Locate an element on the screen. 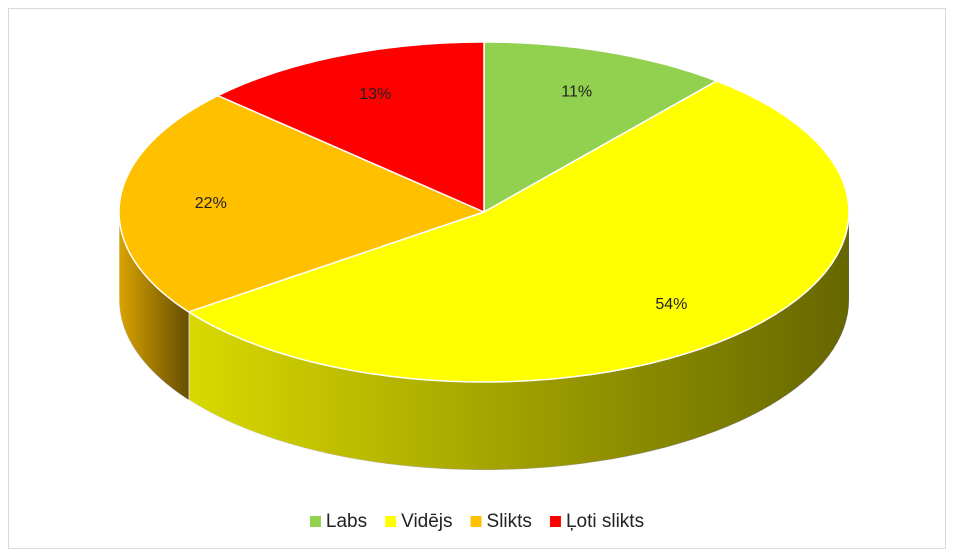  value-label: 22% is located at coordinates (211, 203).